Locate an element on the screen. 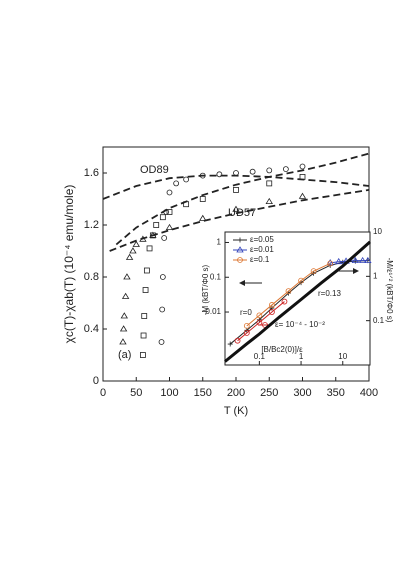 The image size is (409, 587). x-tick-label: 10 is located at coordinates (342, 356).